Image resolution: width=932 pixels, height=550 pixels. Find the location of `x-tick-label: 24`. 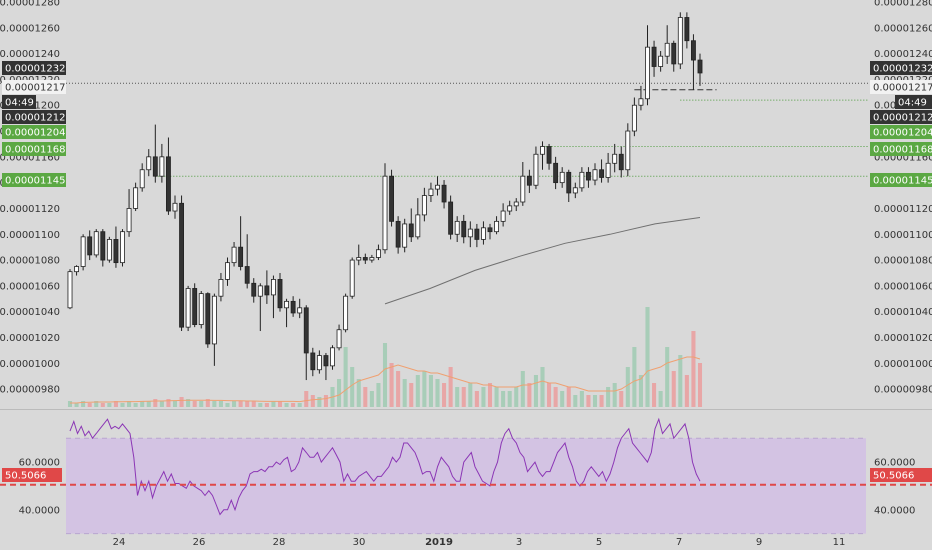

x-tick-label: 24 is located at coordinates (119, 542).